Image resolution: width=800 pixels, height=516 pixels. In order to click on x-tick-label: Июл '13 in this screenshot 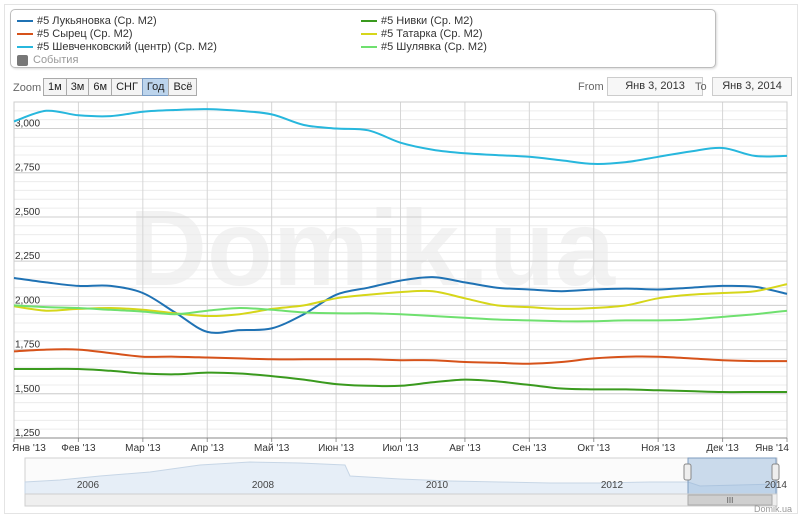, I will do `click(400, 448)`.